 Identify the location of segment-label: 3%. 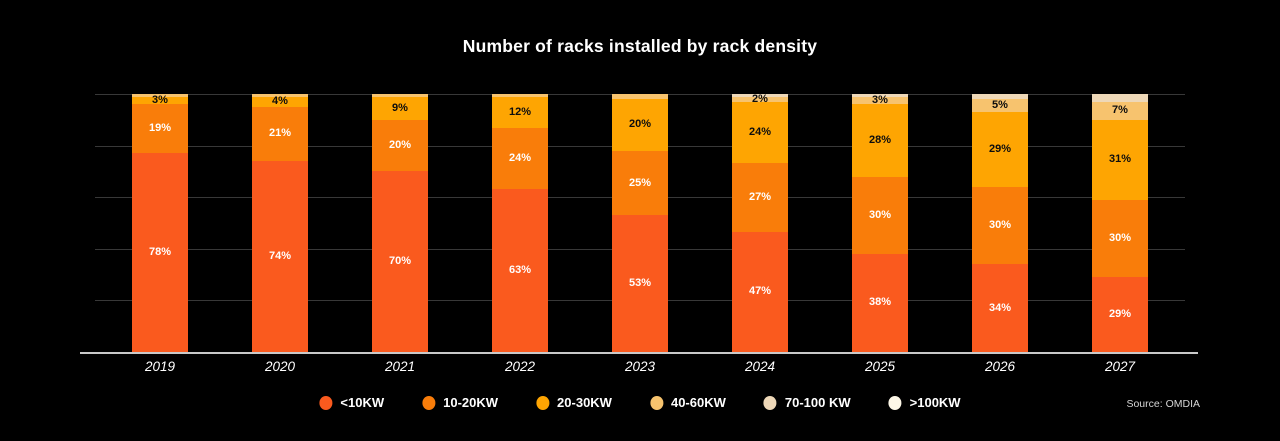
(880, 99).